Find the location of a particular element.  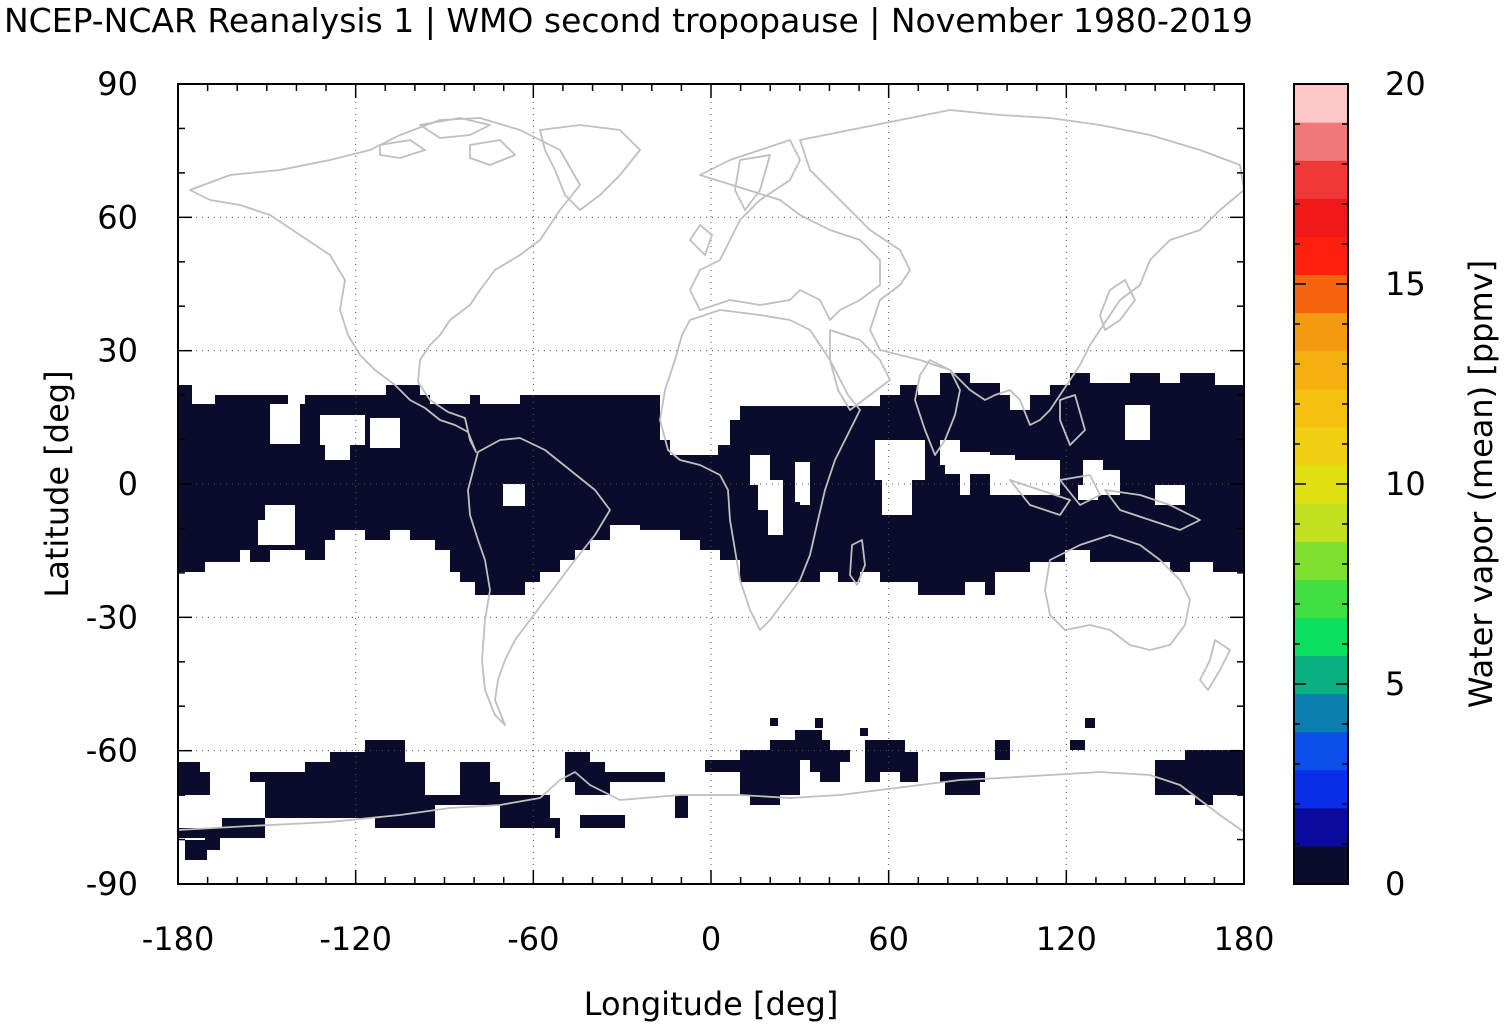

y-tick-label: 0 is located at coordinates (128, 484).